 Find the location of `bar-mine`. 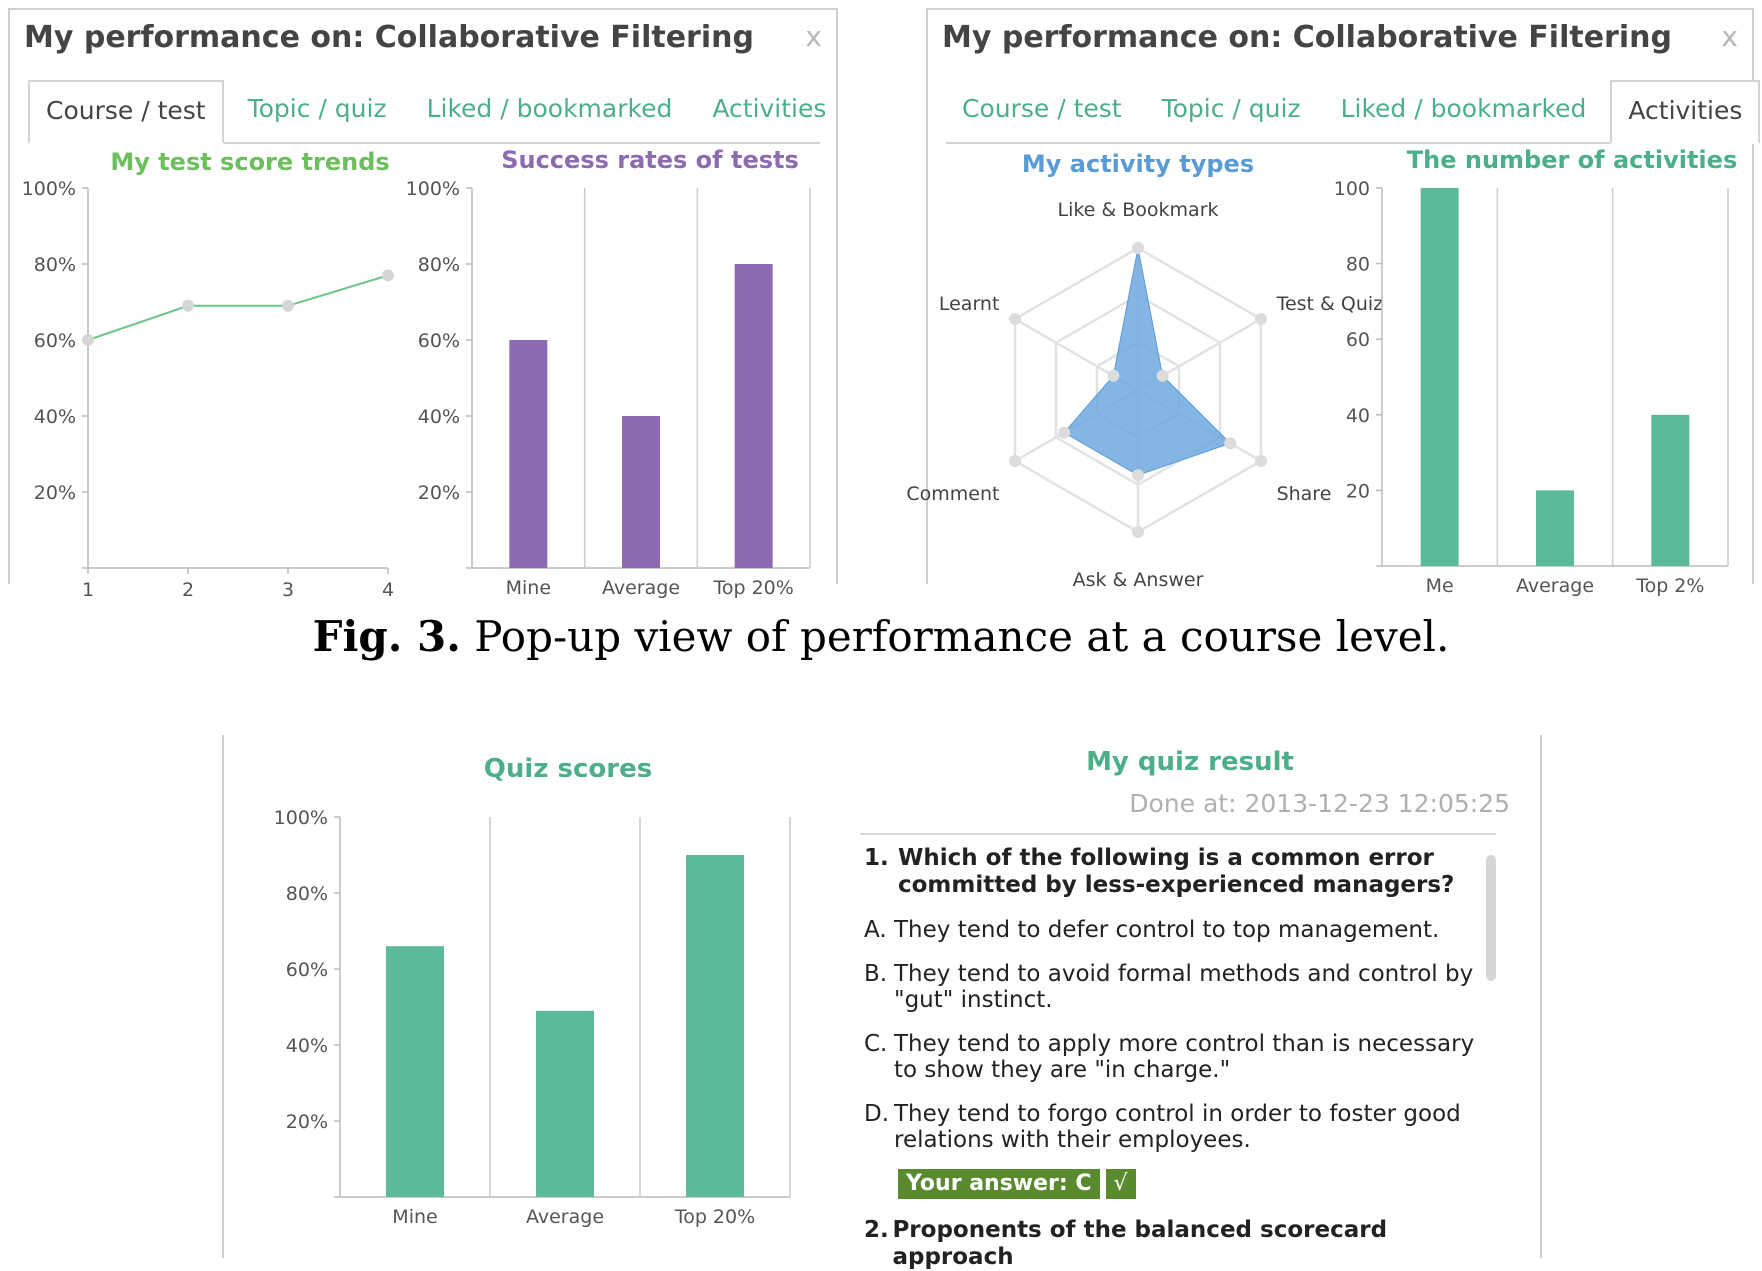

bar-mine is located at coordinates (528, 454).